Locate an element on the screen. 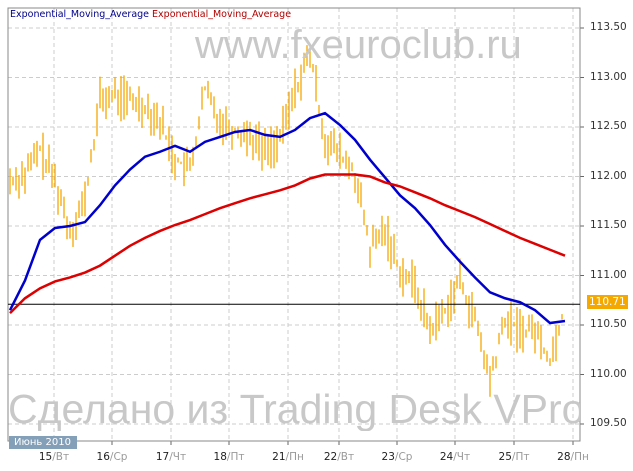 The image size is (633, 471). y-tick-label: 109.50 is located at coordinates (608, 423).